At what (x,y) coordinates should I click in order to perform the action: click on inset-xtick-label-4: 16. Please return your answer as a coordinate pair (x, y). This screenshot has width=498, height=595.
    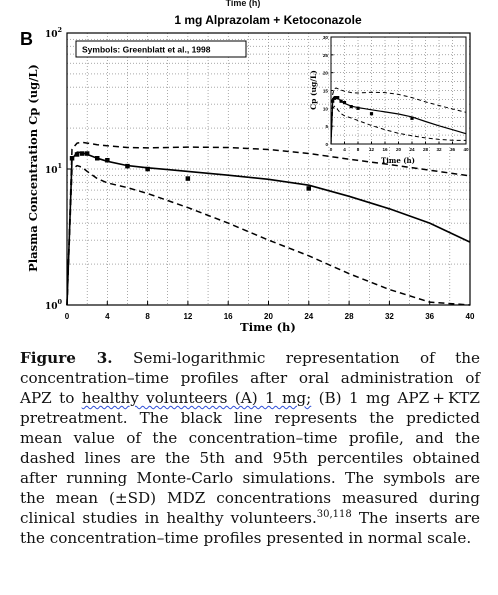
    Looking at the image, I should click on (385, 149).